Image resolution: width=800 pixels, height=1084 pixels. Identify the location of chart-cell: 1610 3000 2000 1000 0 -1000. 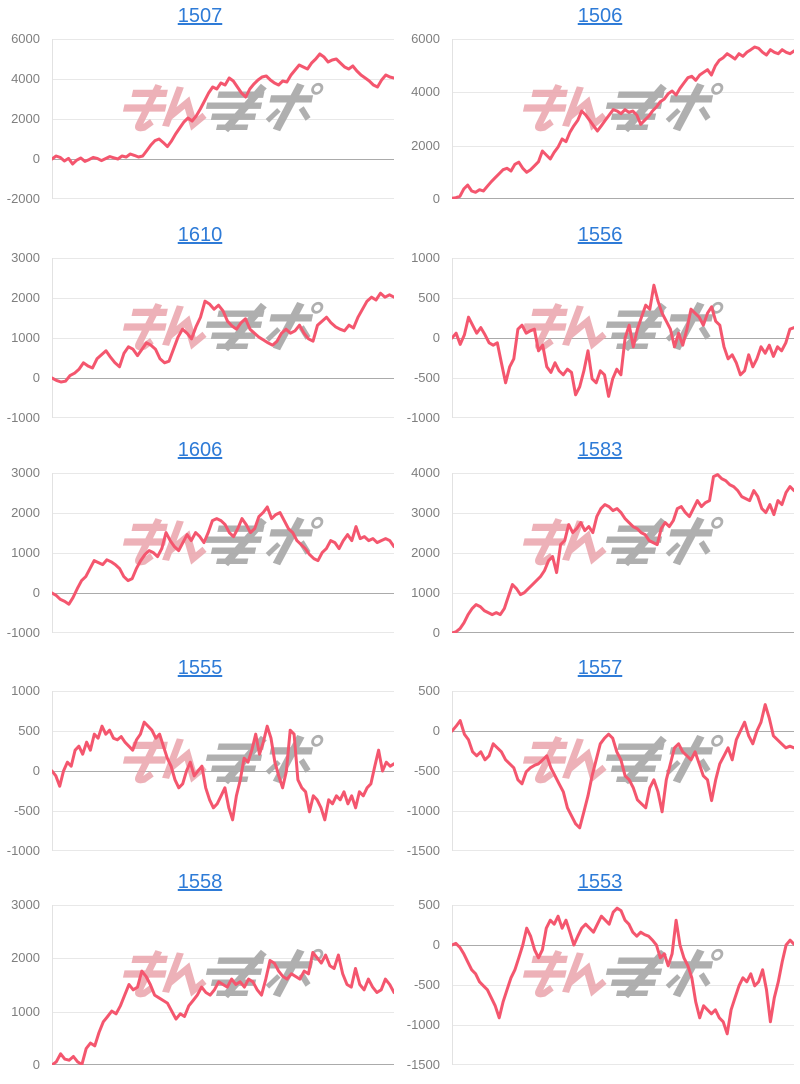
(200, 328).